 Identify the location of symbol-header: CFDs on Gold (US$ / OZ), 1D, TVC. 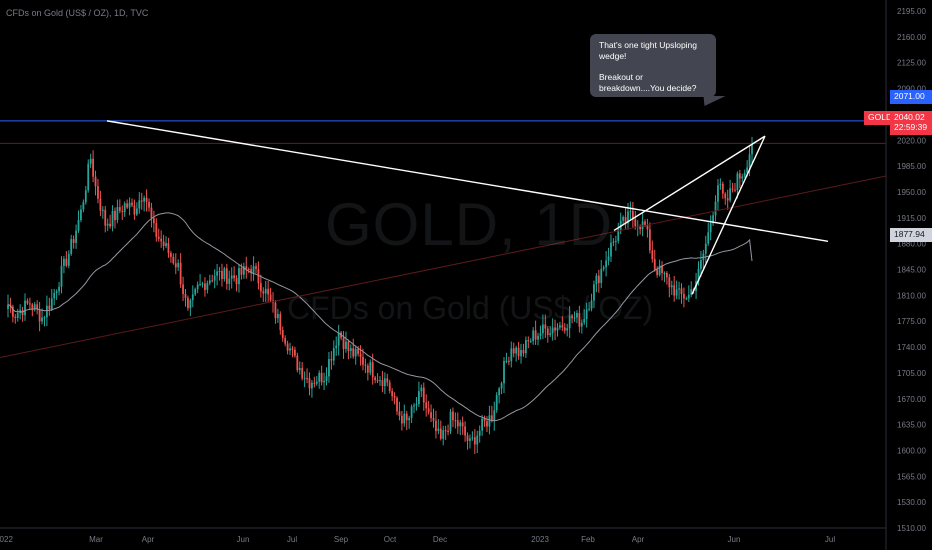
(77, 13).